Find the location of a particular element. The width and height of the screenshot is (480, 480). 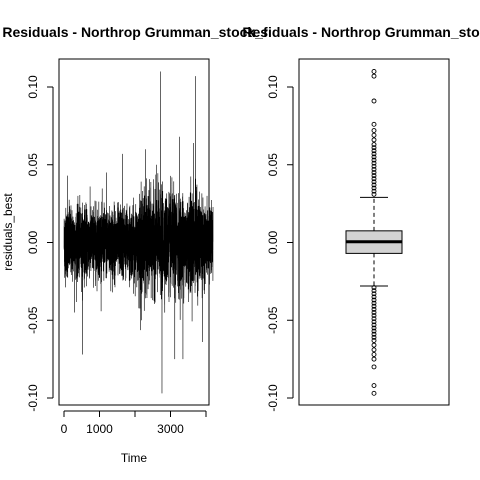

right-y-axis: -0.10 -0.05 0.00 0.05 0.10 is located at coordinates (280, 243).